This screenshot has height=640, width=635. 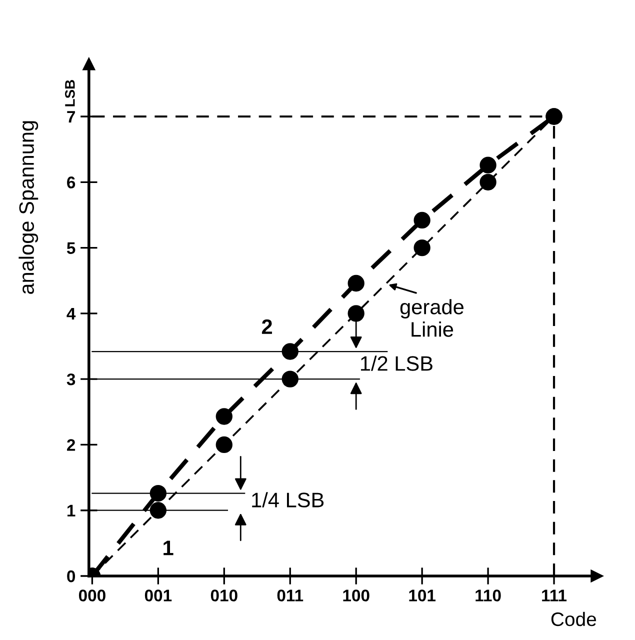 I want to click on y-tick-label: 5, so click(x=71, y=248).